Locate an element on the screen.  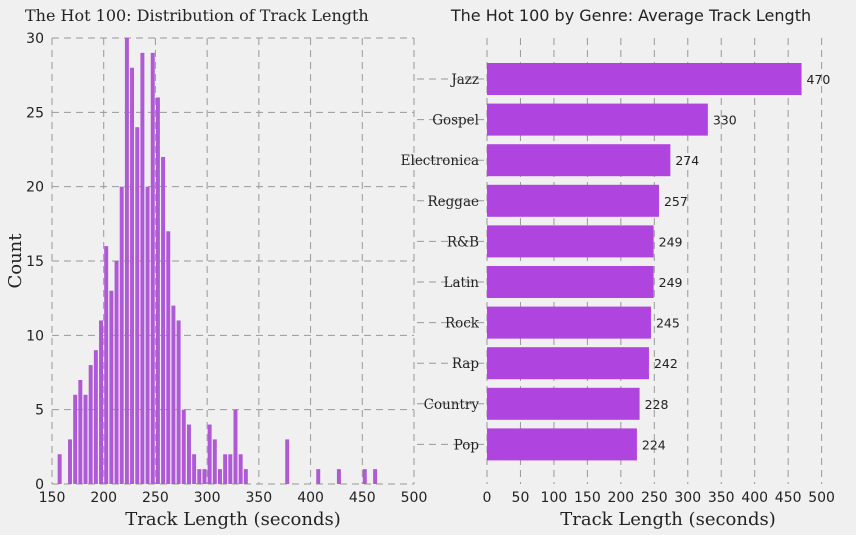
genre-bar-pop is located at coordinates (562, 444).